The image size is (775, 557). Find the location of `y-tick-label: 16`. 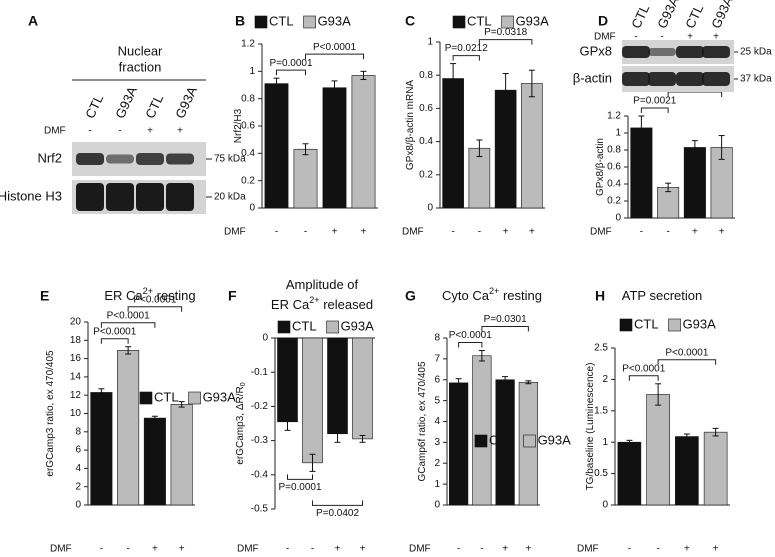

y-tick-label: 16 is located at coordinates (76, 358).